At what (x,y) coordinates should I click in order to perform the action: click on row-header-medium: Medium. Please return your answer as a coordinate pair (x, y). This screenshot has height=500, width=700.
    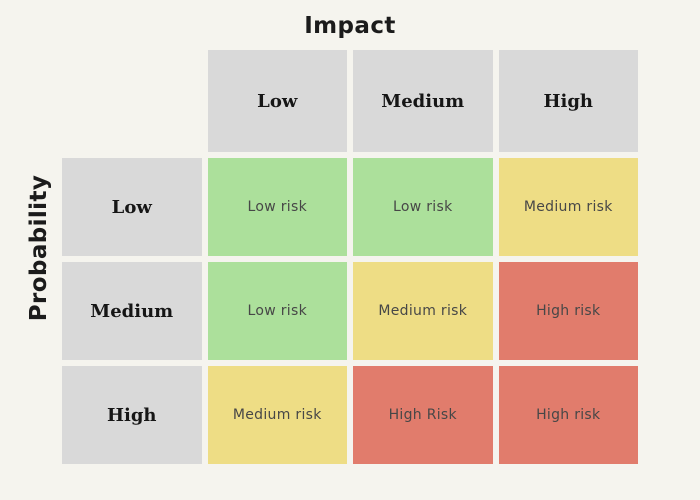
    Looking at the image, I should click on (132, 311).